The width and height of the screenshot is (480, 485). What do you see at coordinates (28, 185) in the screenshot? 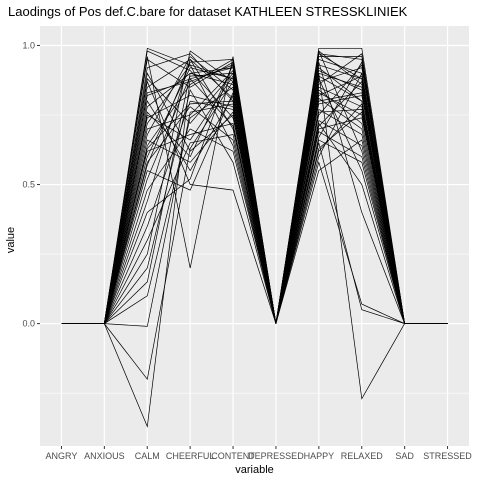
I see `y-tick-label: 0.5` at bounding box center [28, 185].